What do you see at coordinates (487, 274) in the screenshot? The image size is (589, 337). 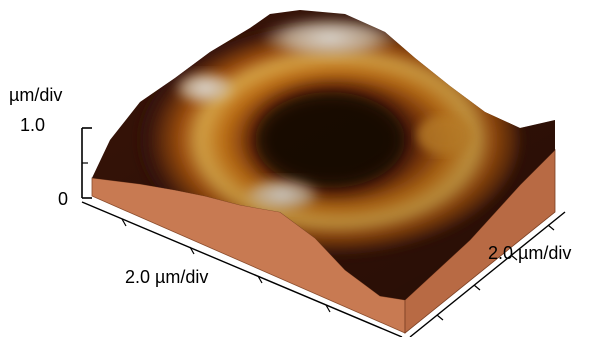 I see `y-axis-line` at bounding box center [487, 274].